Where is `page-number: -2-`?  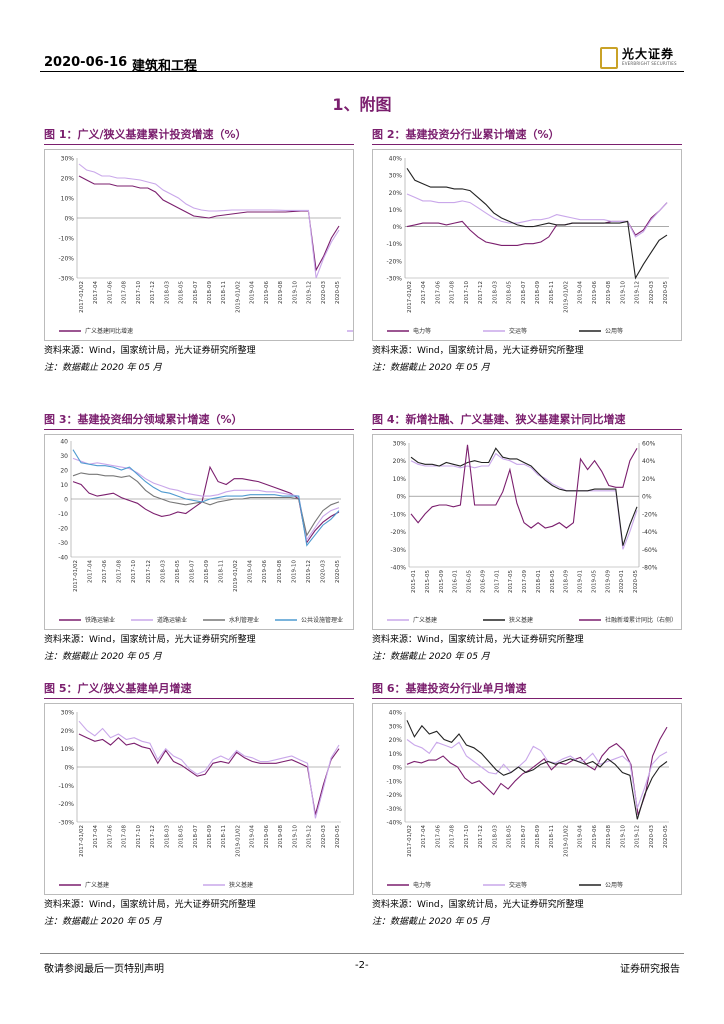 page-number: -2- is located at coordinates (362, 965).